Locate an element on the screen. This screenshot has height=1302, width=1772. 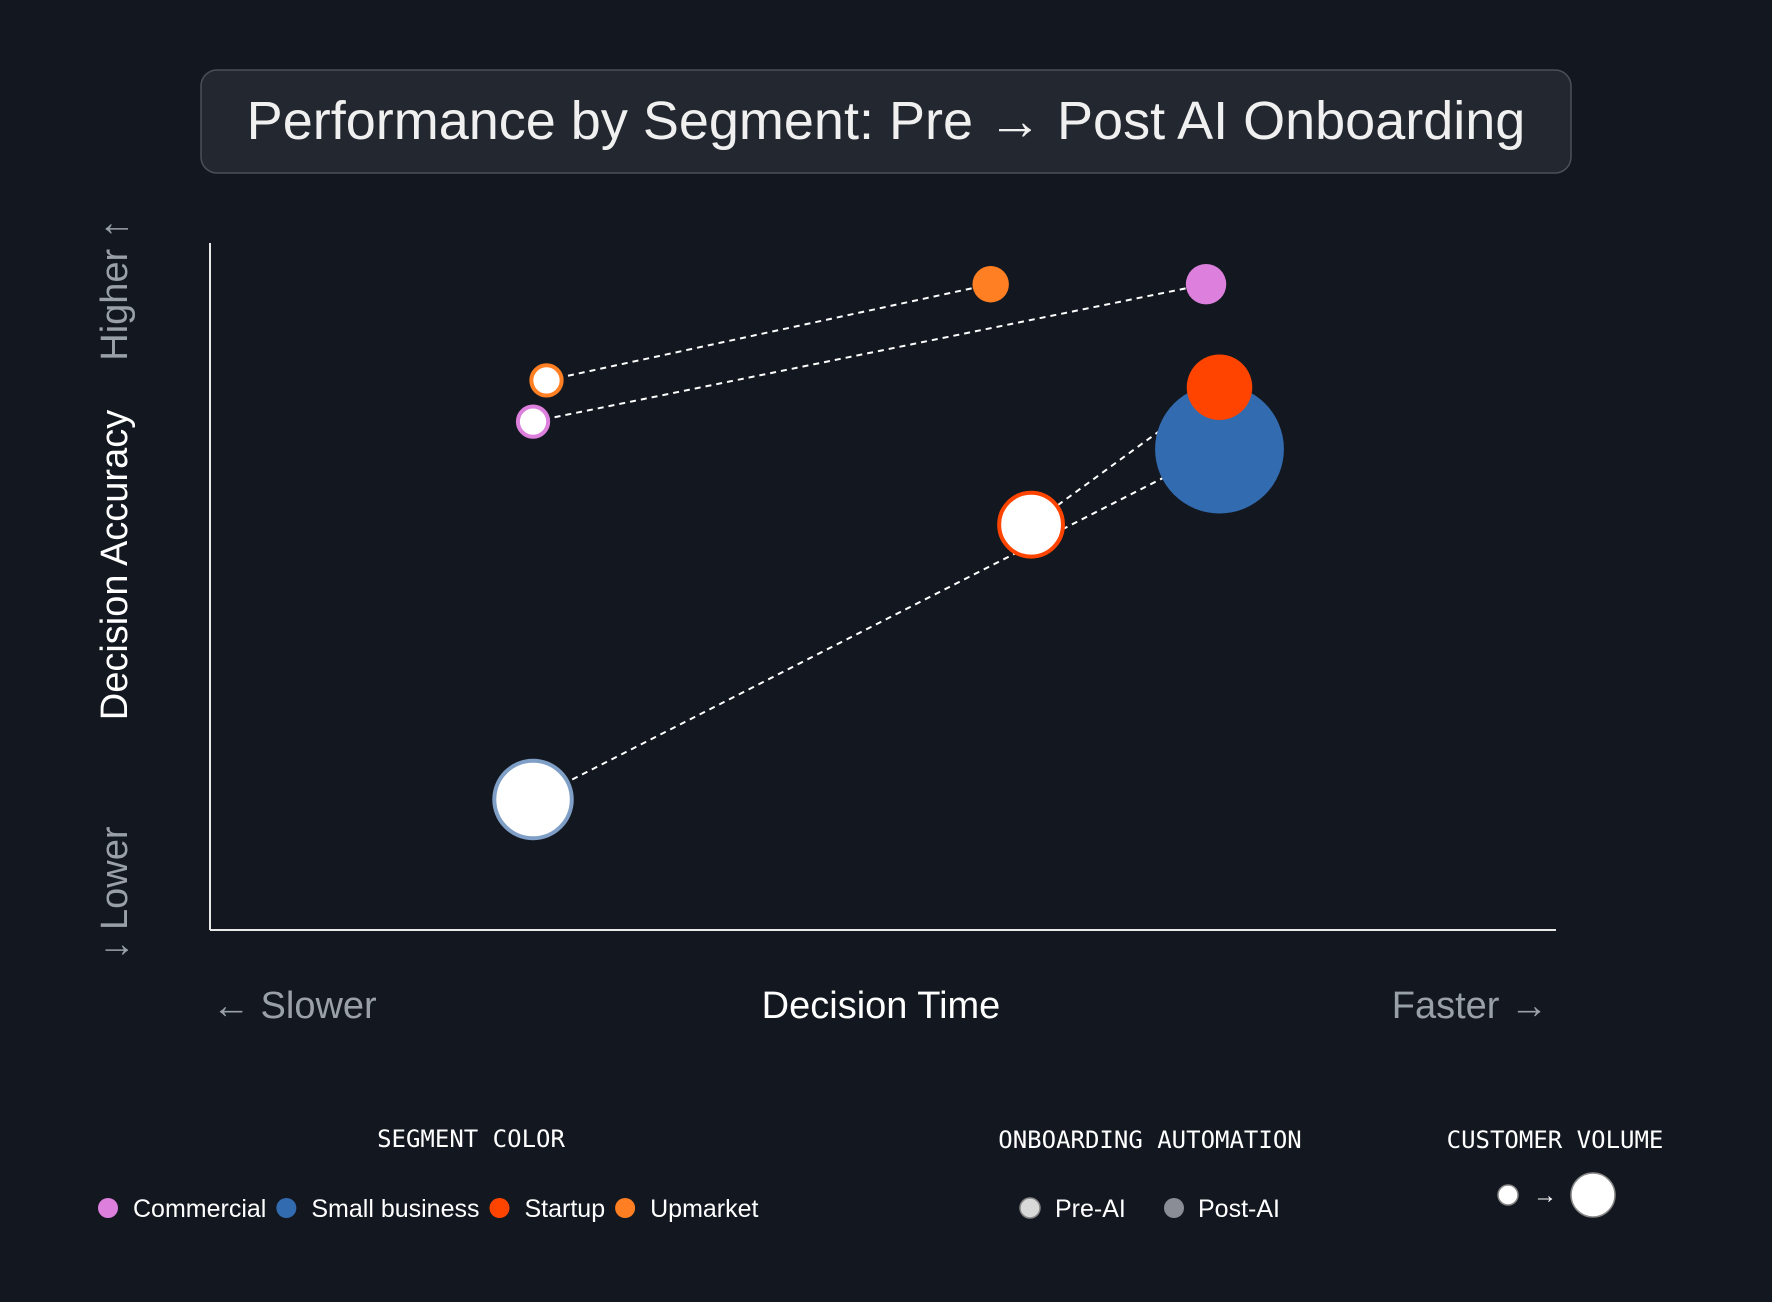
connector-commercial is located at coordinates (869, 353).